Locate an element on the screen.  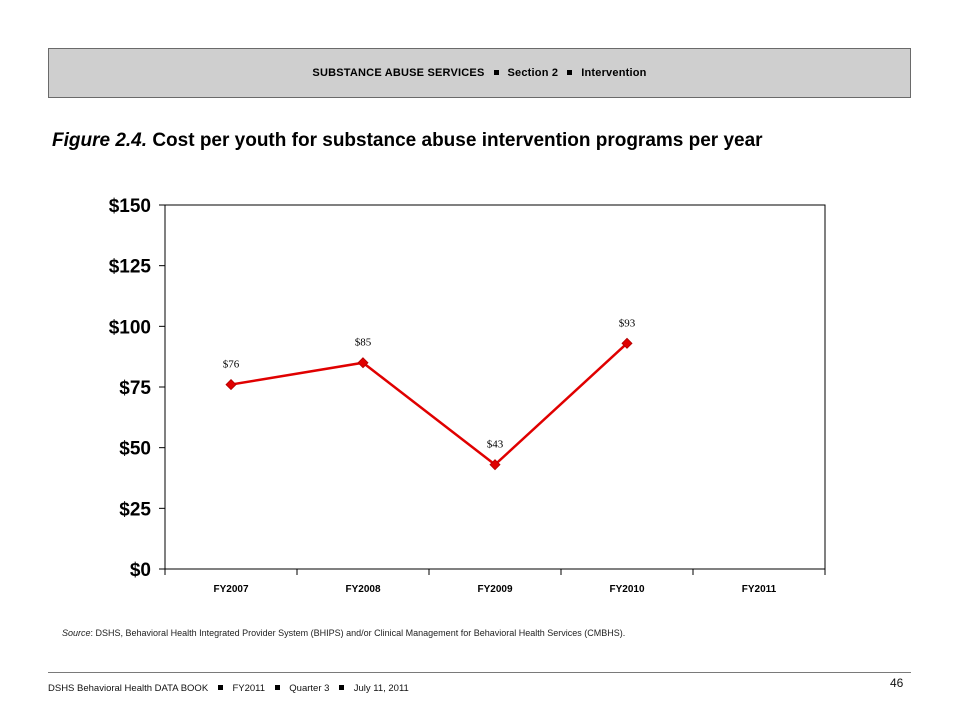
y-tick-label: $100 is located at coordinates (130, 327).